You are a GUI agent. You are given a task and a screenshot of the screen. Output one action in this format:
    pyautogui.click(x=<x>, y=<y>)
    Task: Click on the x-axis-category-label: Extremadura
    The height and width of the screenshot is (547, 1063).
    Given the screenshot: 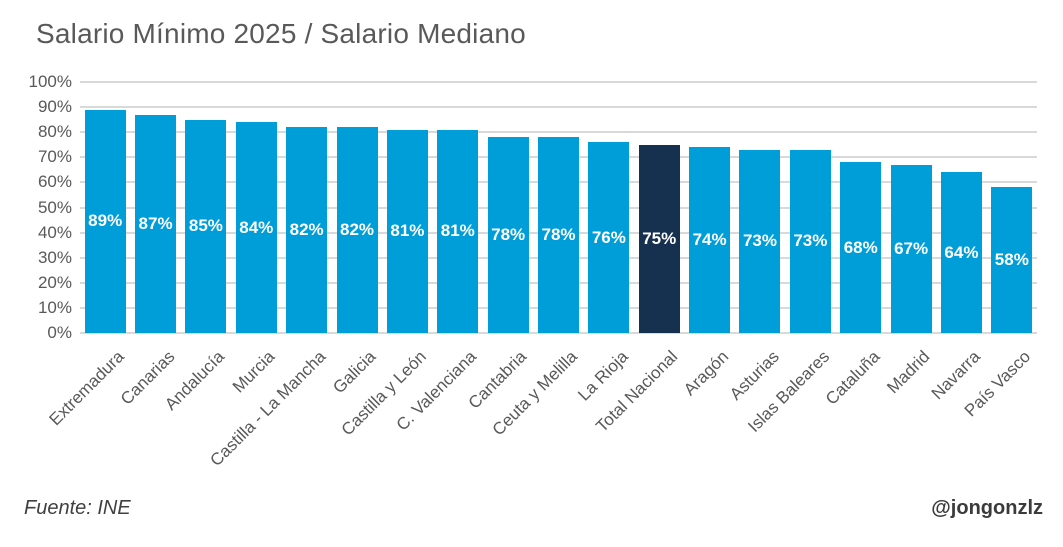 What is the action you would take?
    pyautogui.click(x=86, y=388)
    